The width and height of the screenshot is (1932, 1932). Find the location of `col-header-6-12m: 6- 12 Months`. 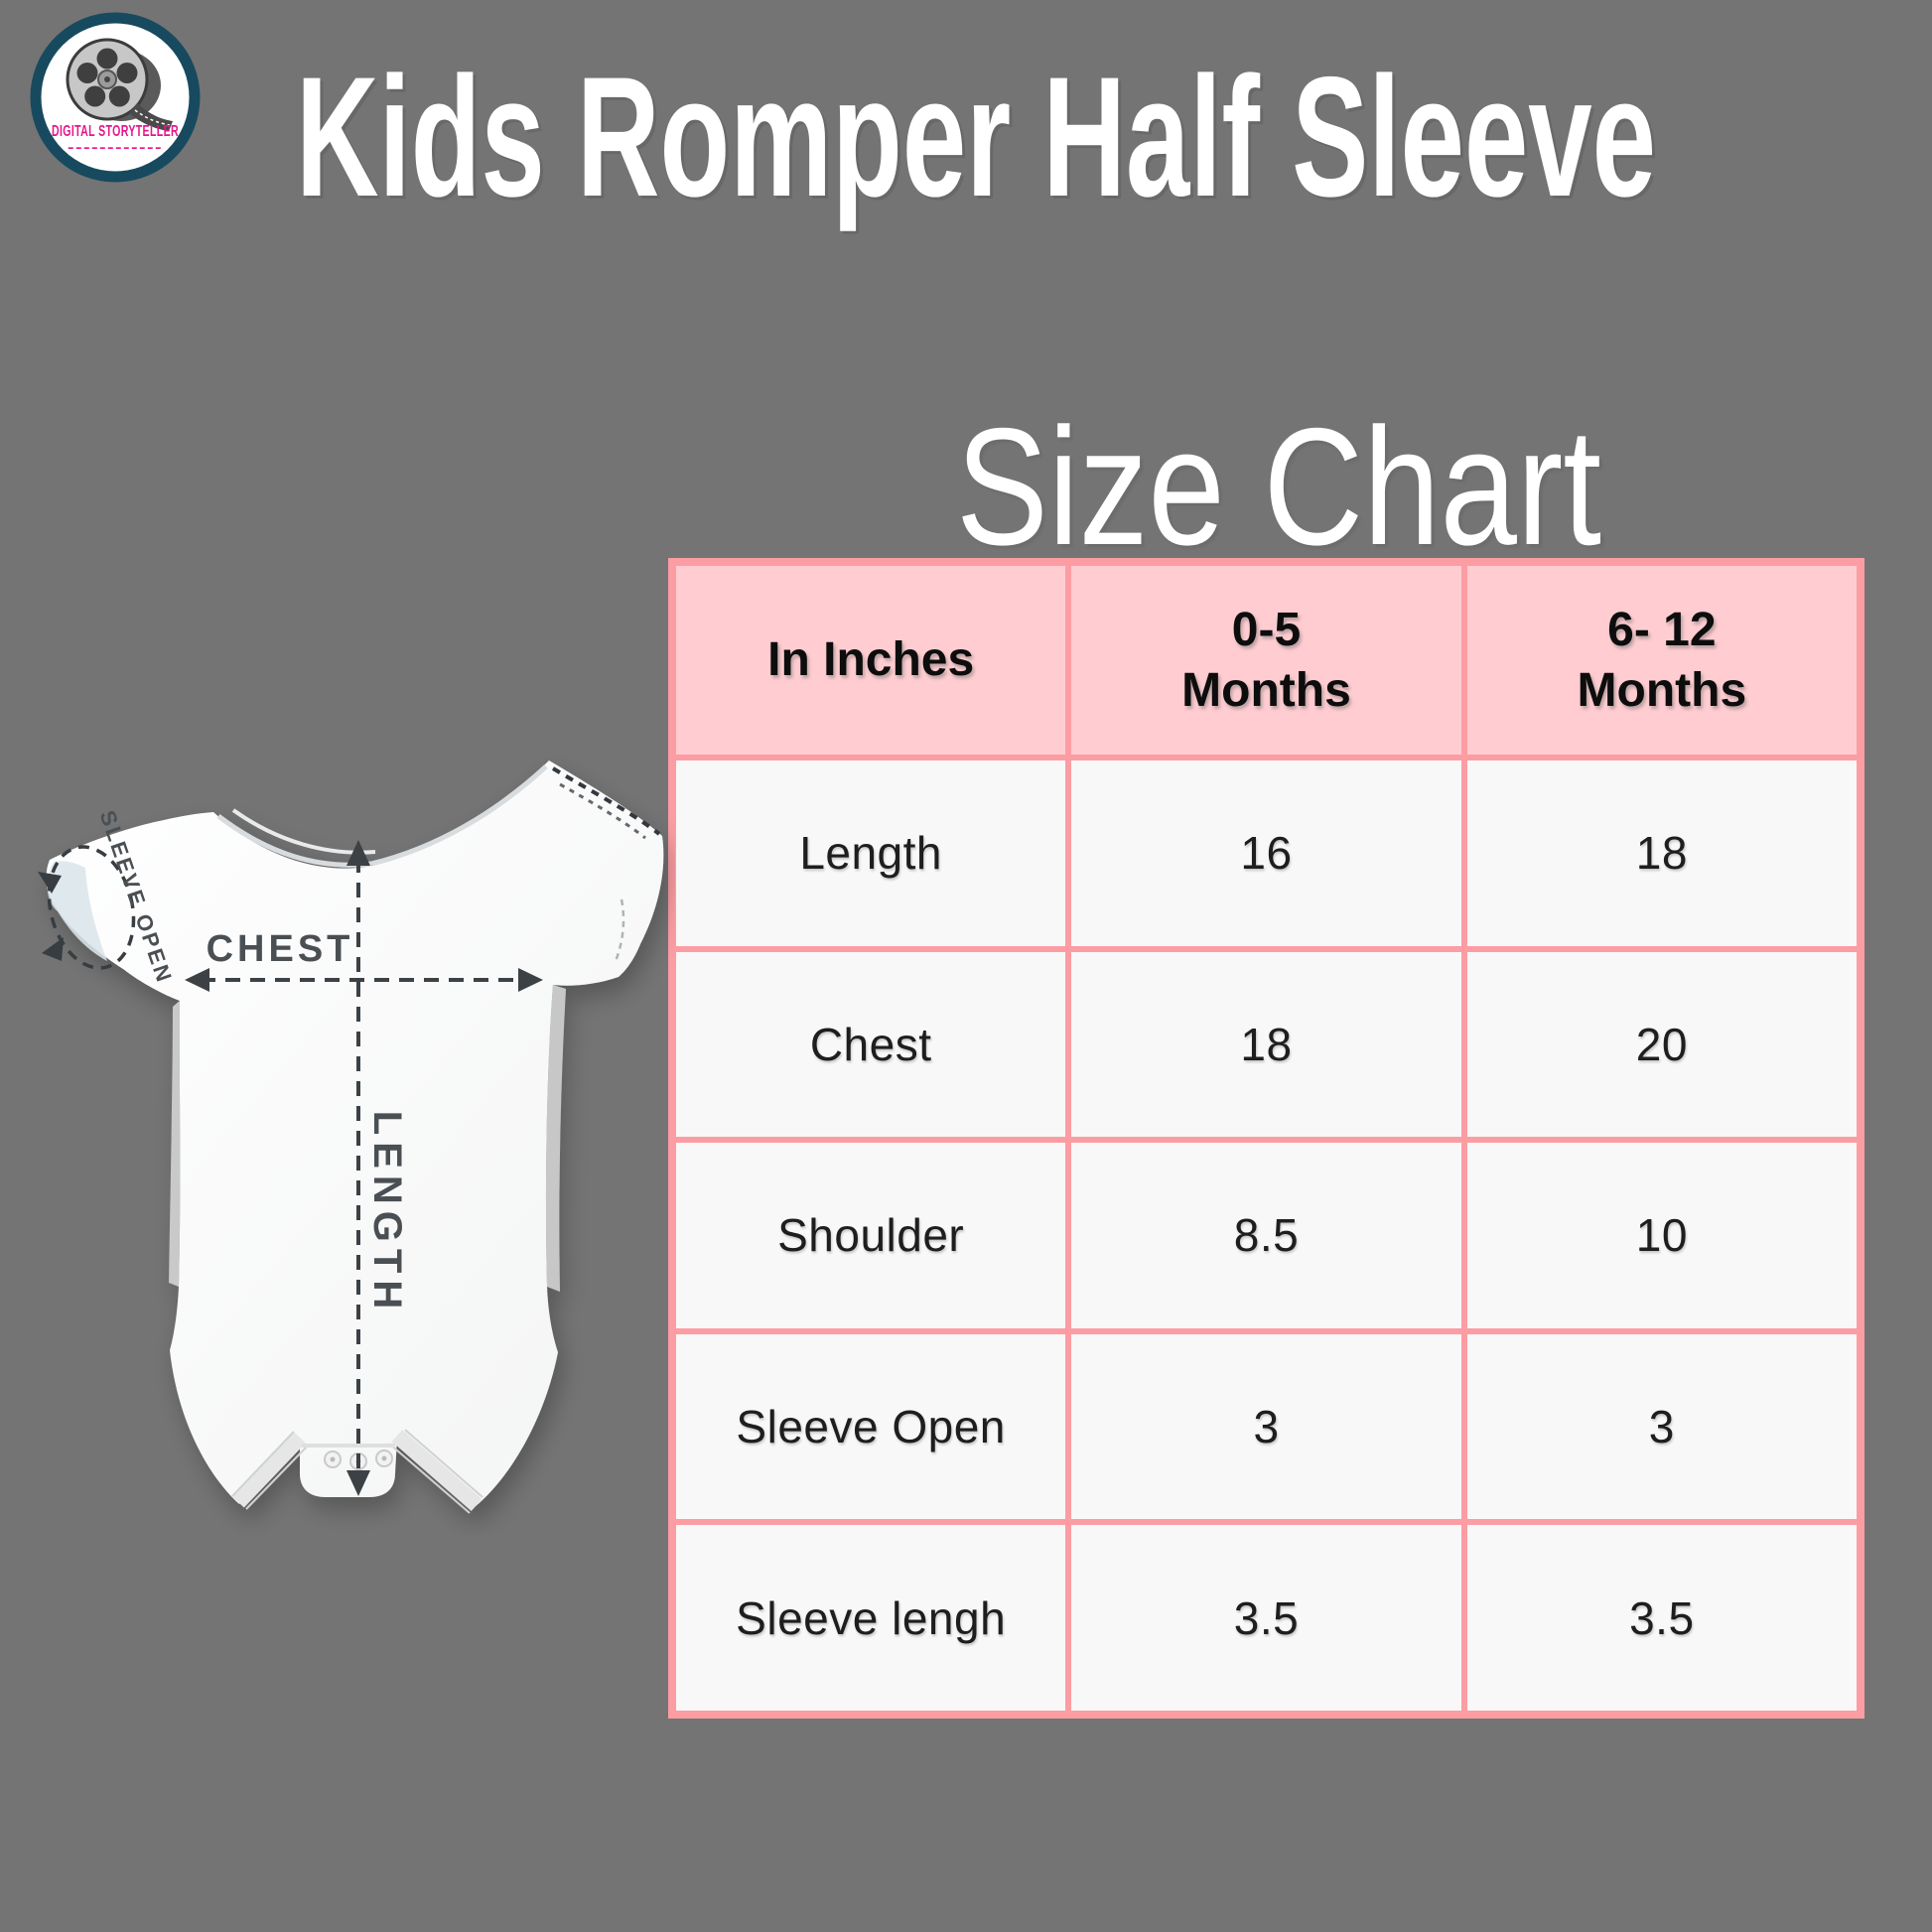

col-header-6-12m: 6- 12 Months is located at coordinates (1661, 660).